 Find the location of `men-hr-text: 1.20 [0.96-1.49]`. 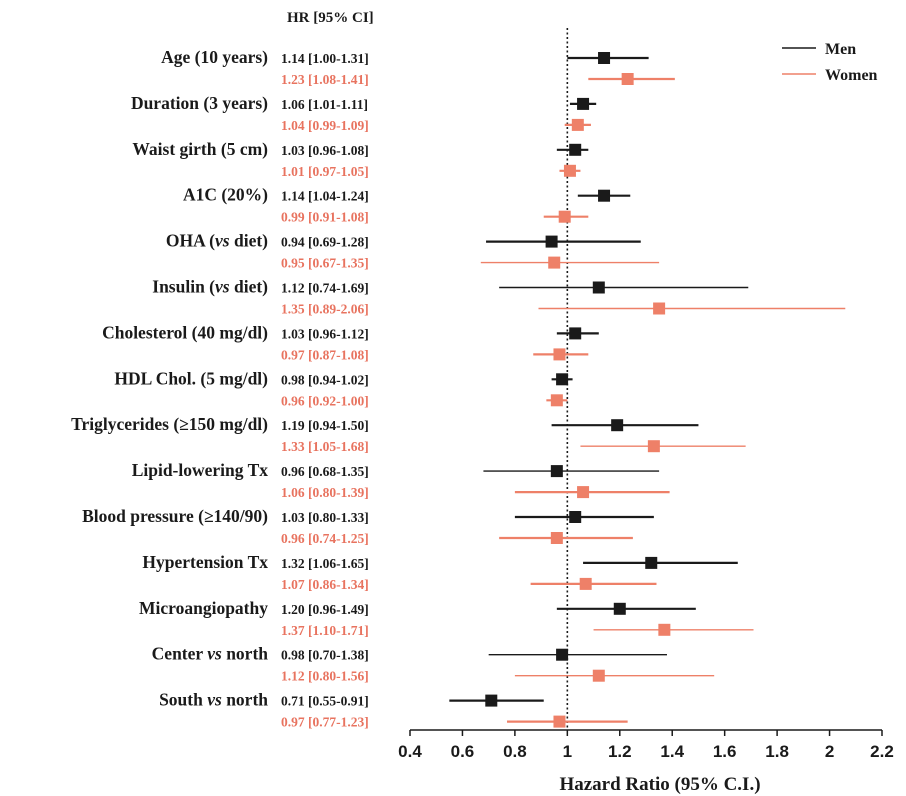

men-hr-text: 1.20 [0.96-1.49] is located at coordinates (325, 609).